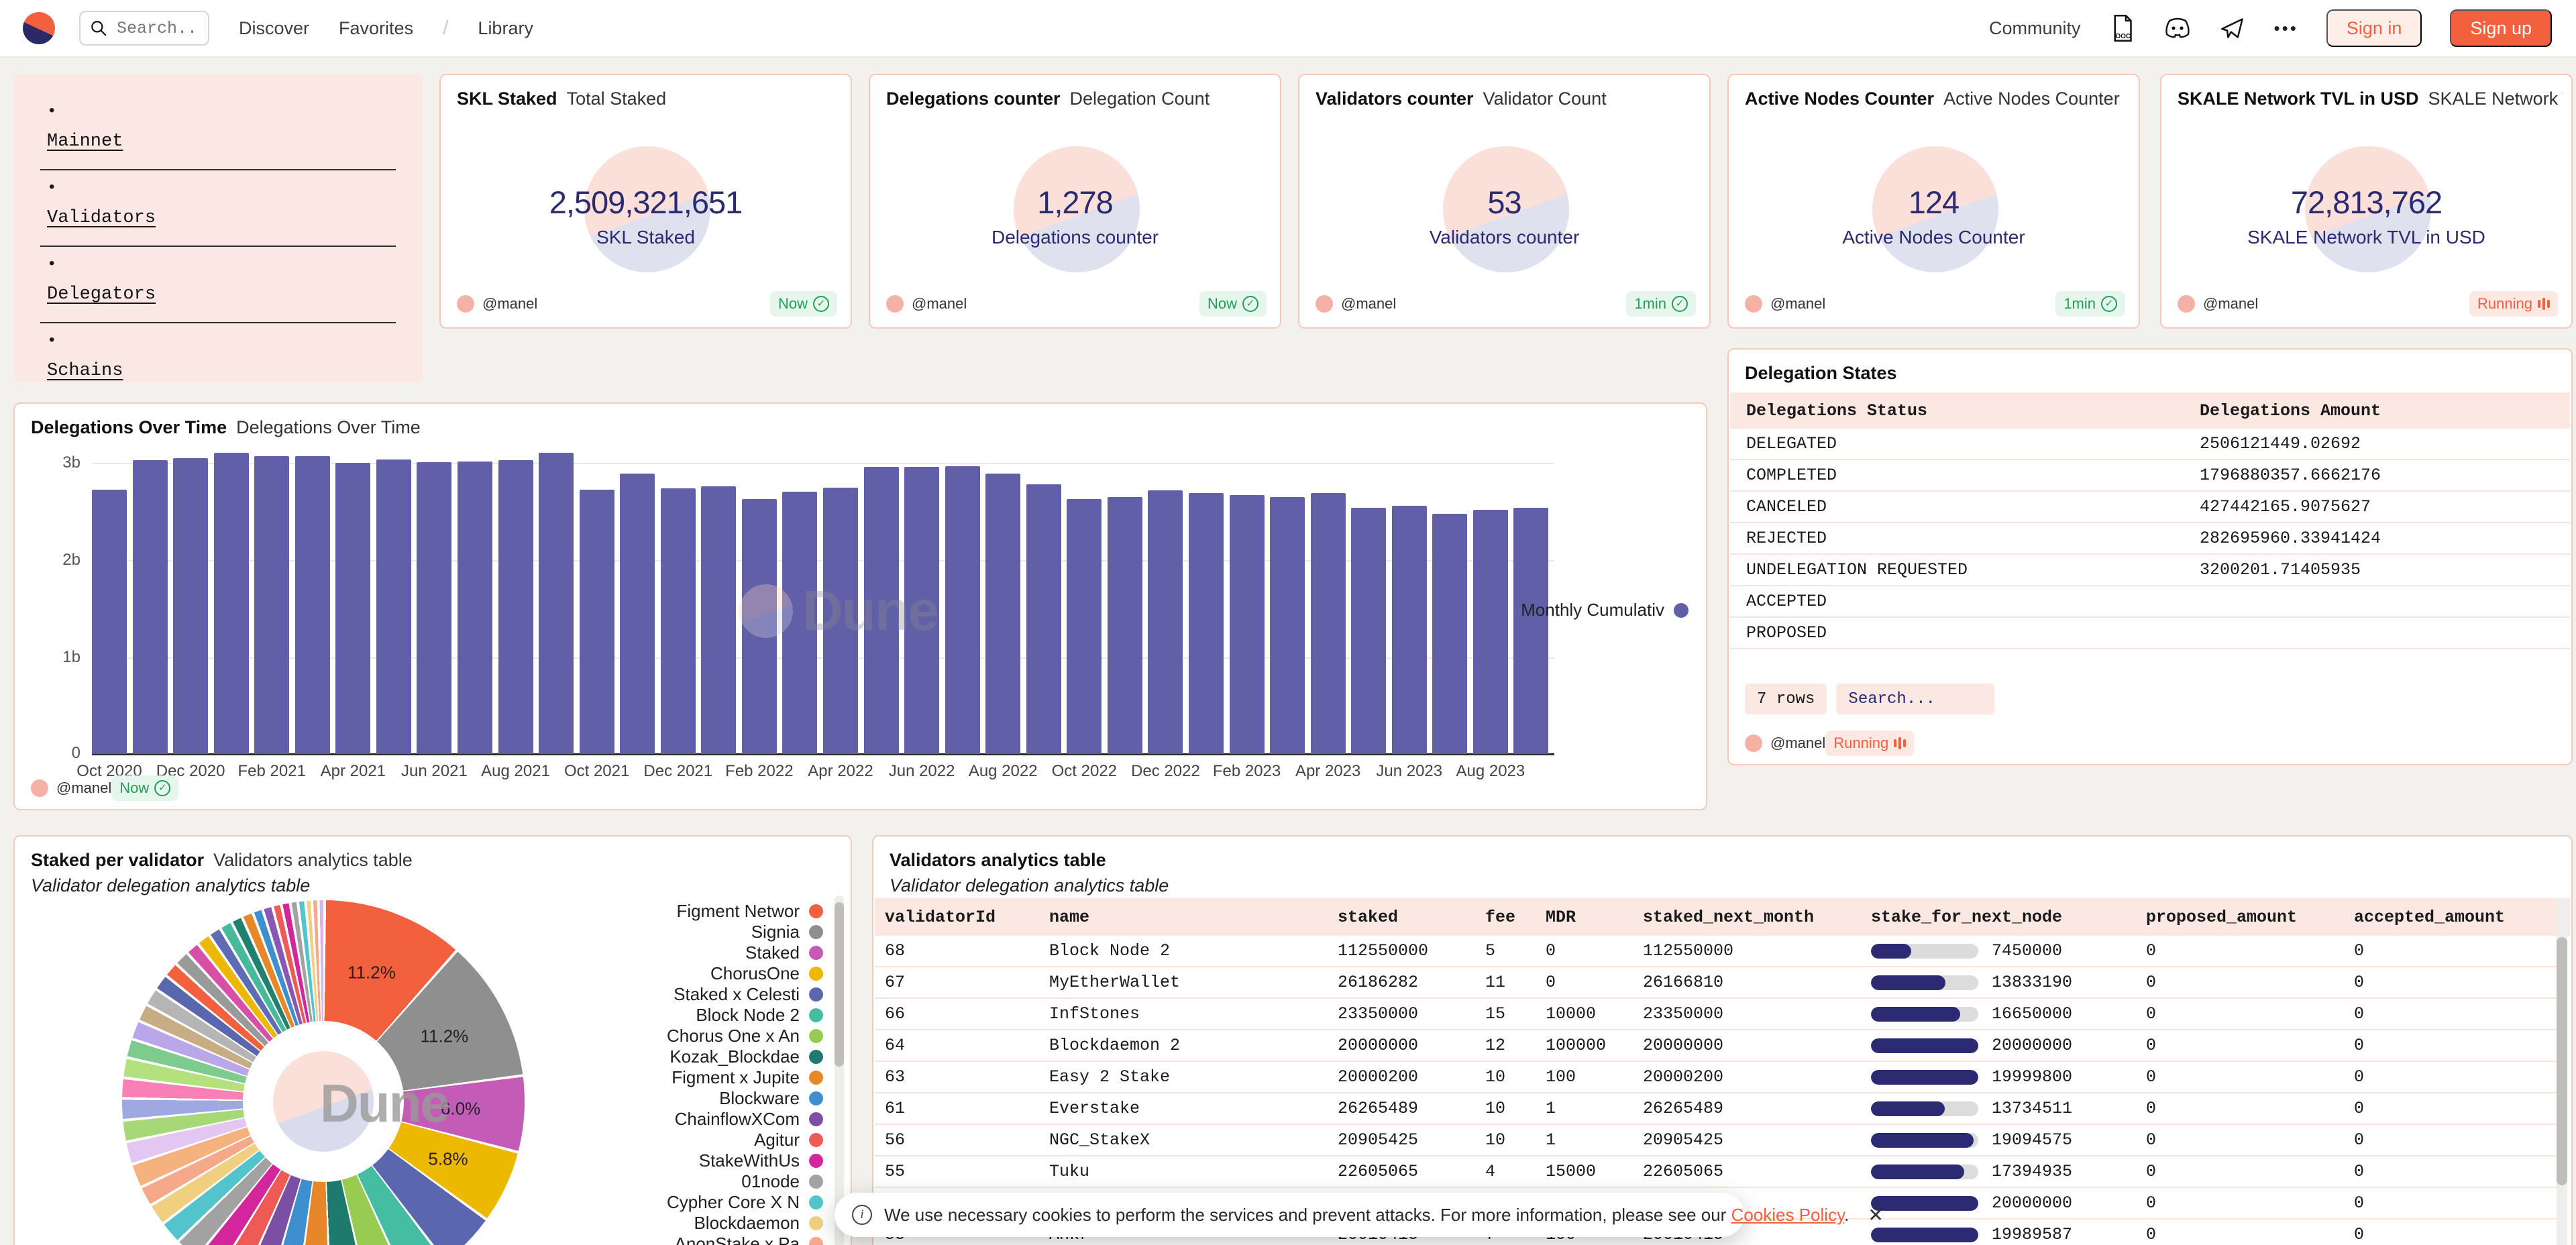  What do you see at coordinates (627, 1181) in the screenshot?
I see `legend-item: 01node` at bounding box center [627, 1181].